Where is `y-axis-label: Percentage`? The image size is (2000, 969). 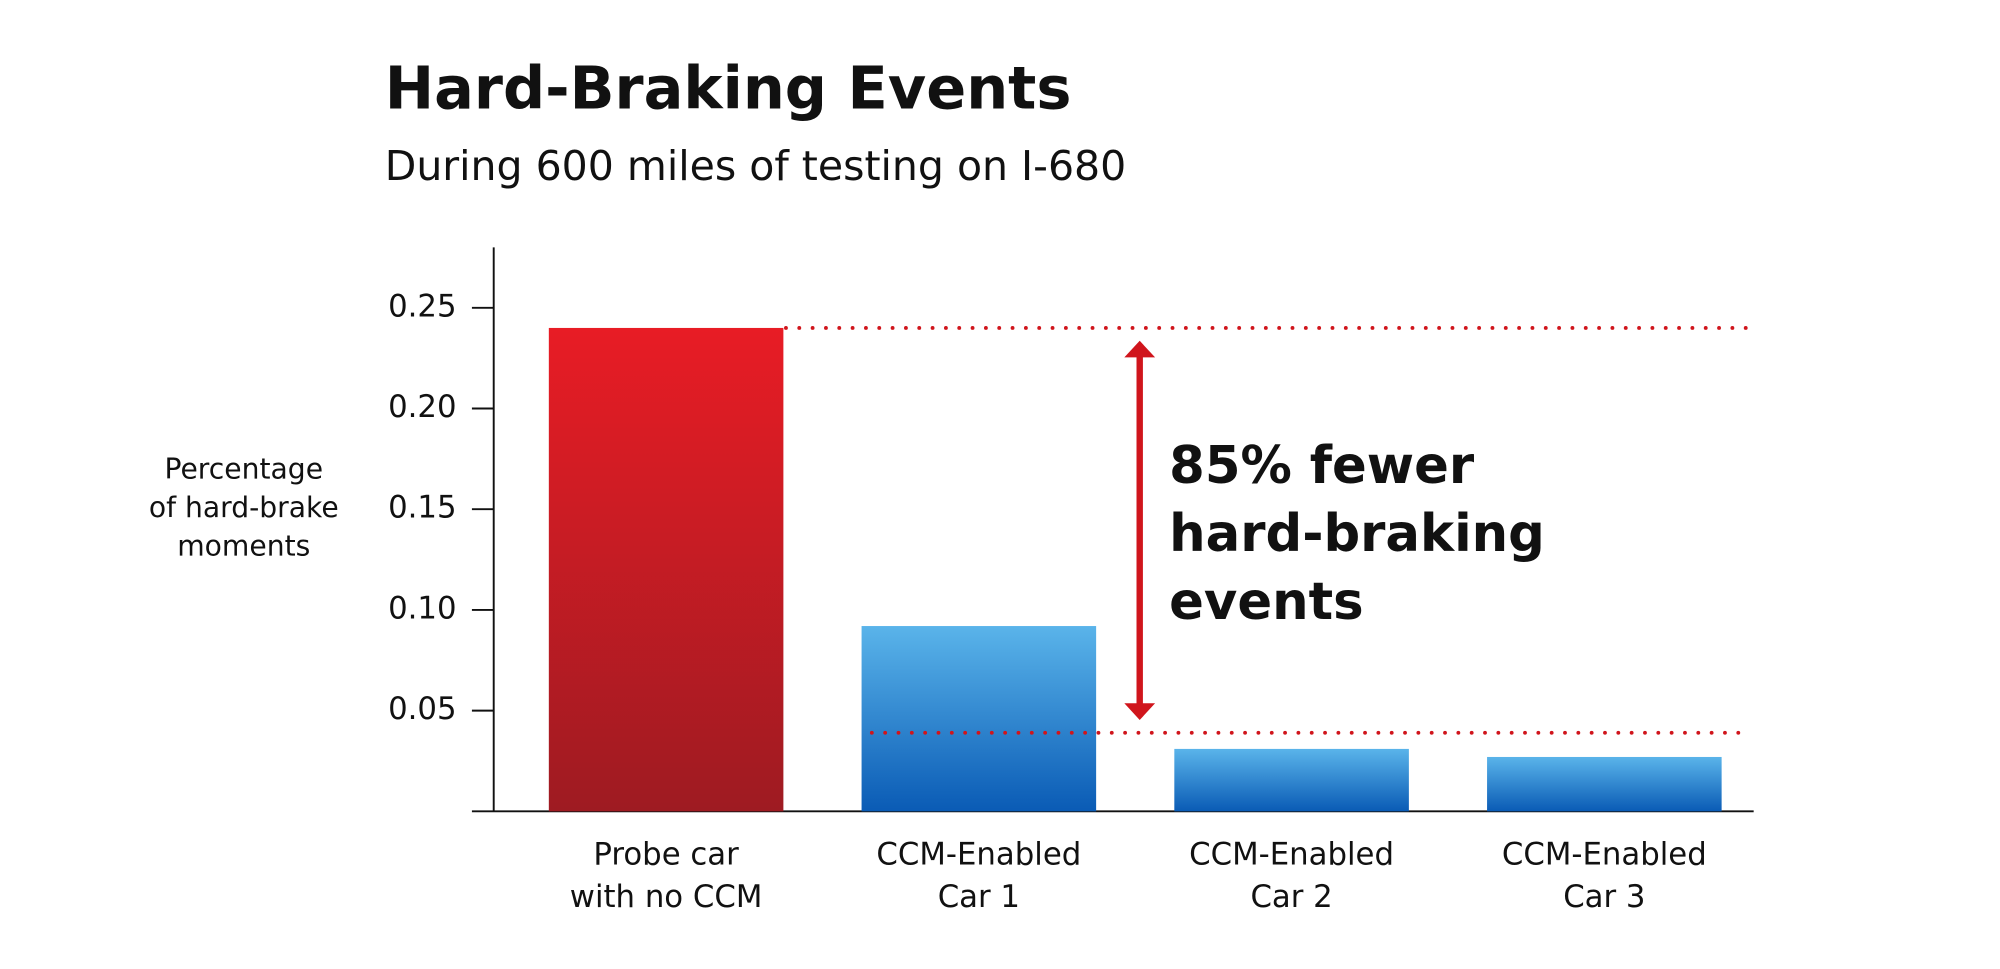 y-axis-label: Percentage is located at coordinates (243, 468).